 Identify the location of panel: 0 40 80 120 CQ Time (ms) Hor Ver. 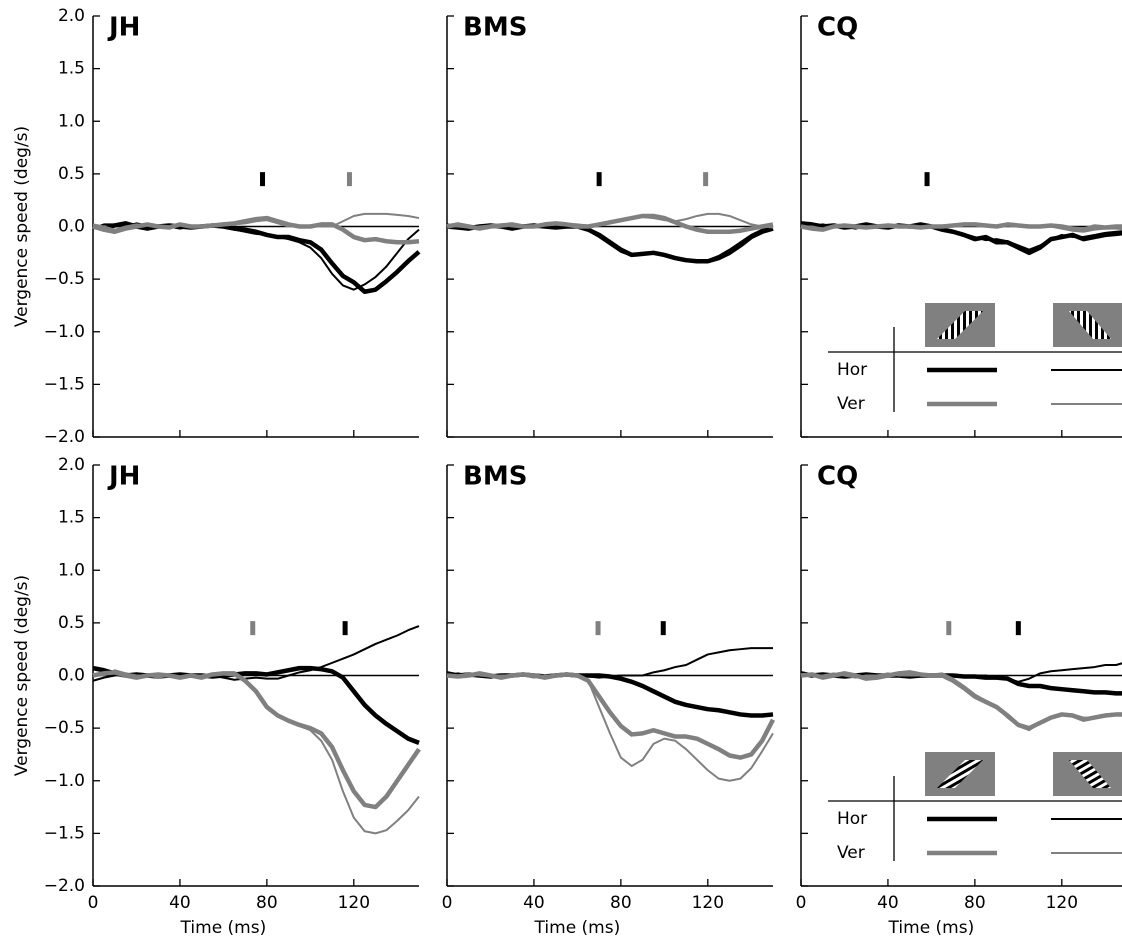
(959, 700).